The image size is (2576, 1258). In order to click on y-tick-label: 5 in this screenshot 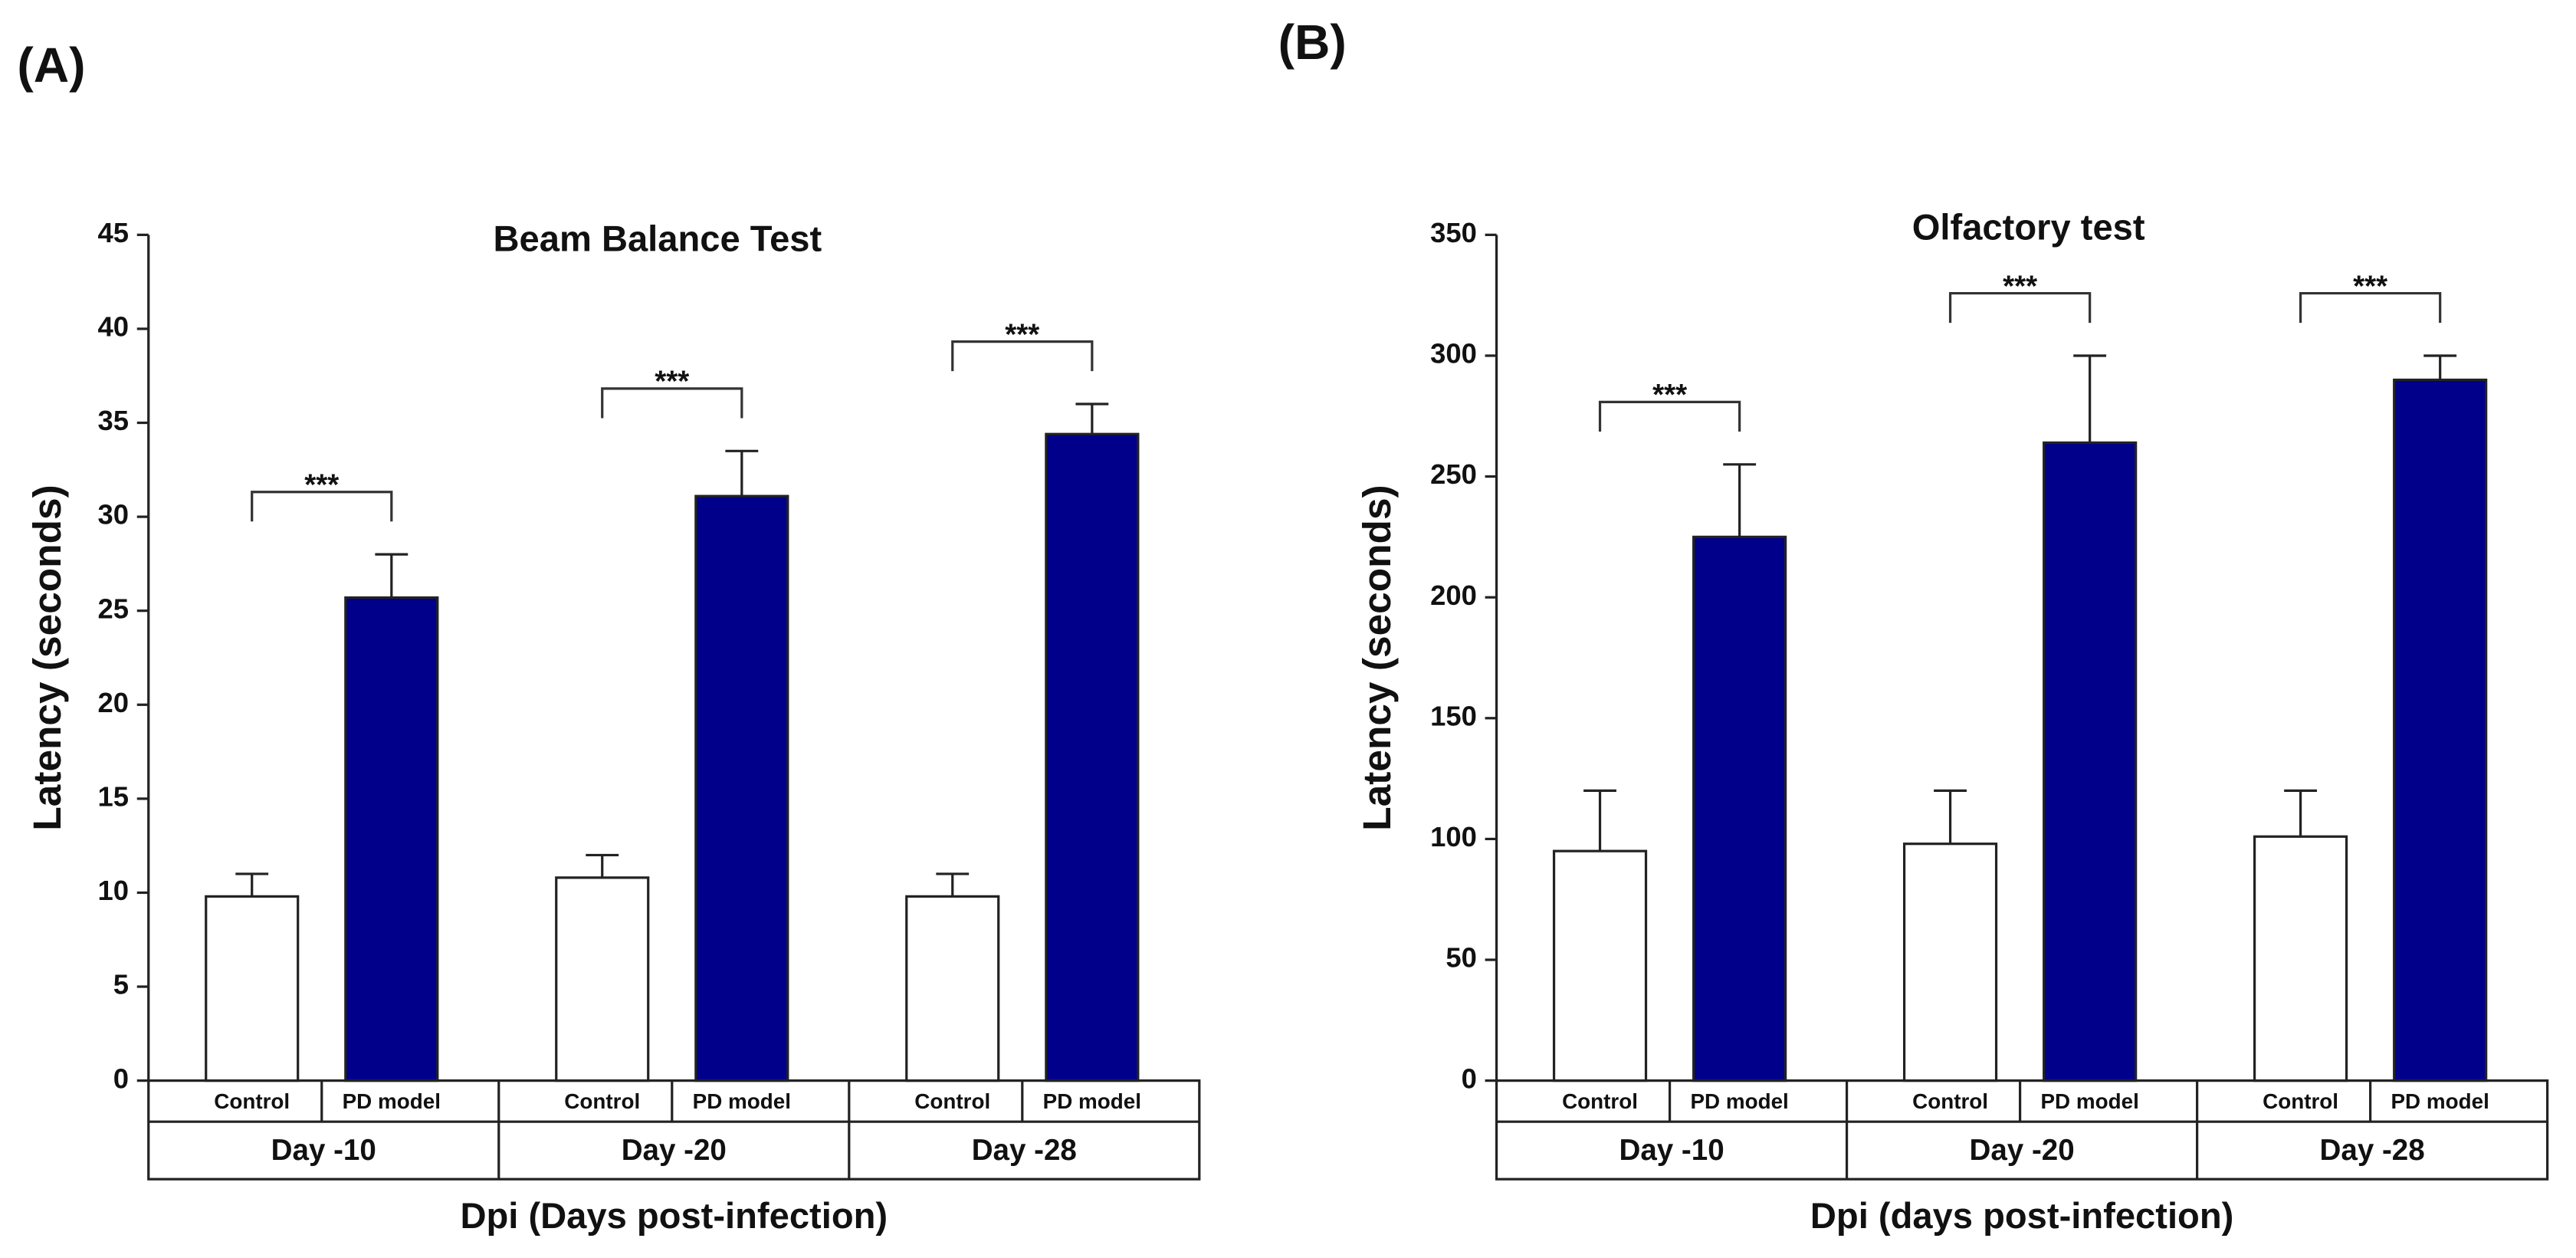, I will do `click(121, 984)`.